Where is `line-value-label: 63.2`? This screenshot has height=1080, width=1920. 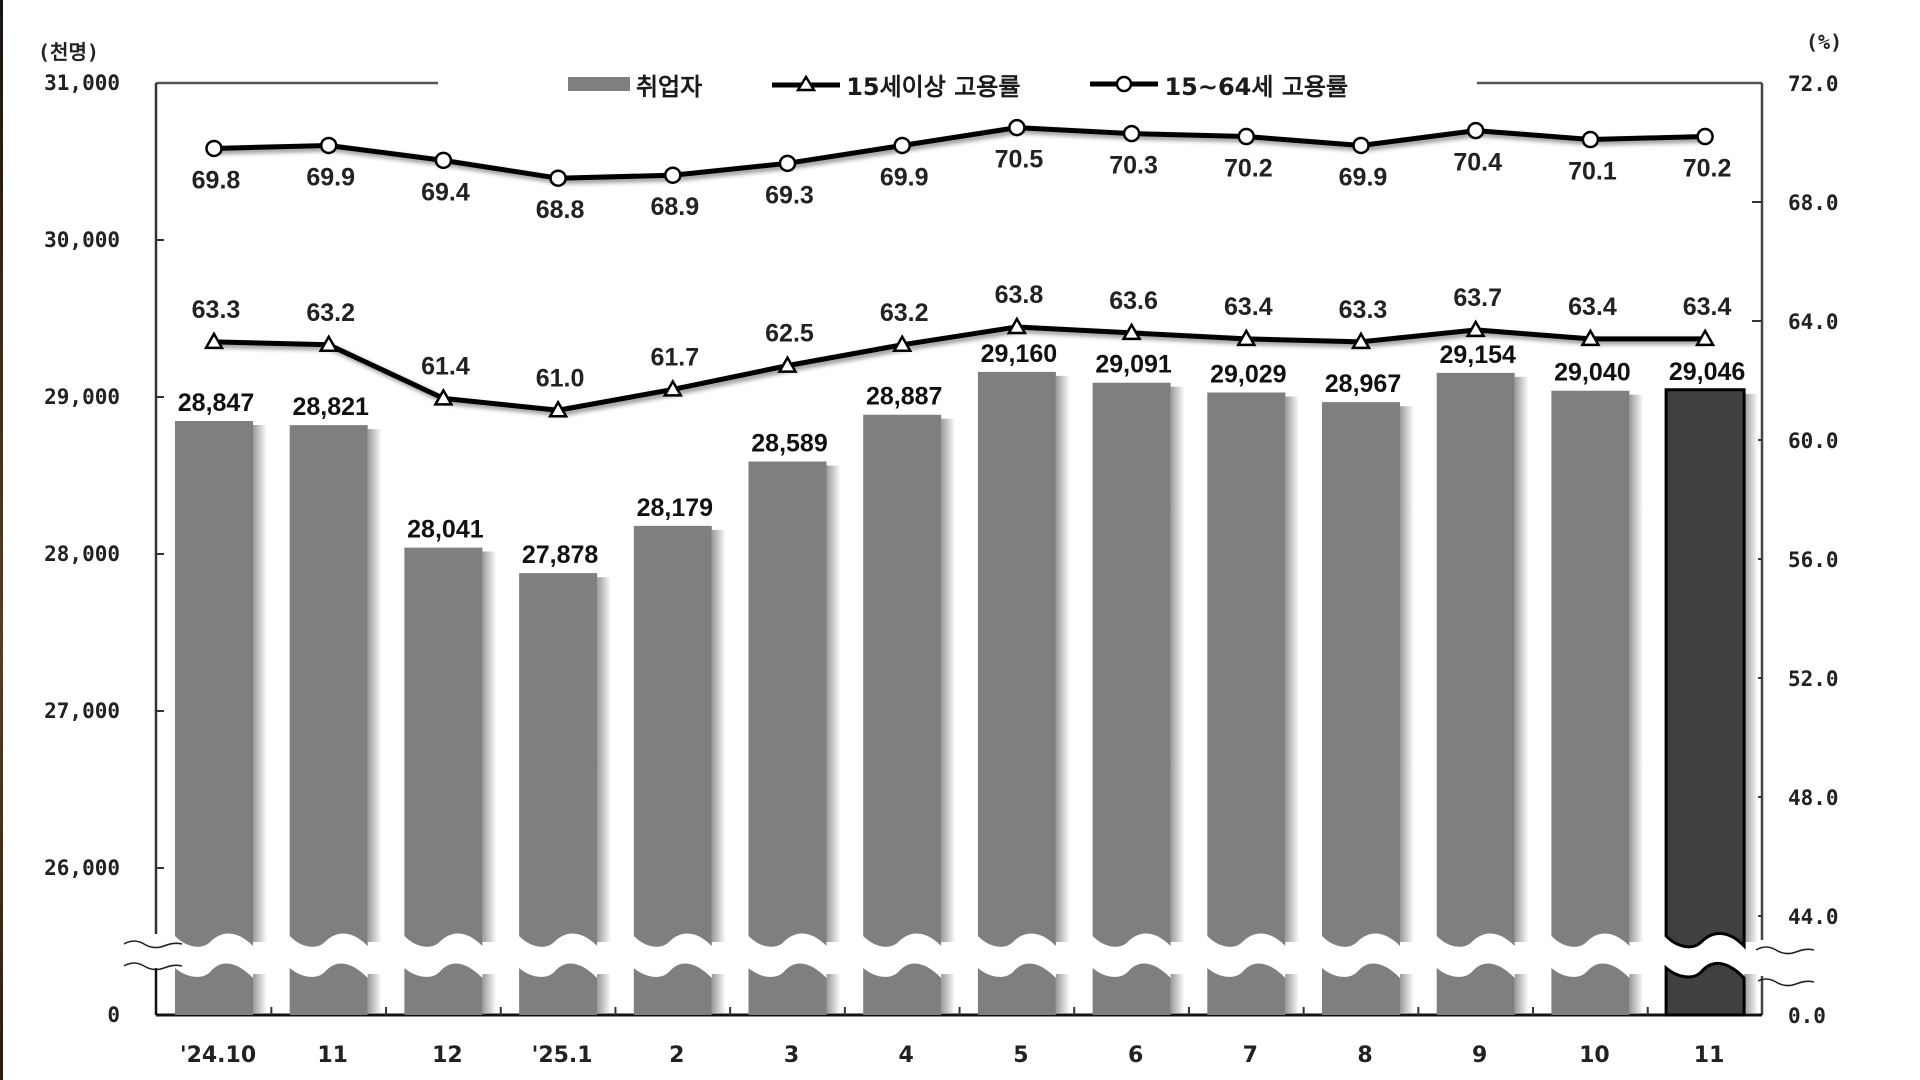
line-value-label: 63.2 is located at coordinates (330, 313).